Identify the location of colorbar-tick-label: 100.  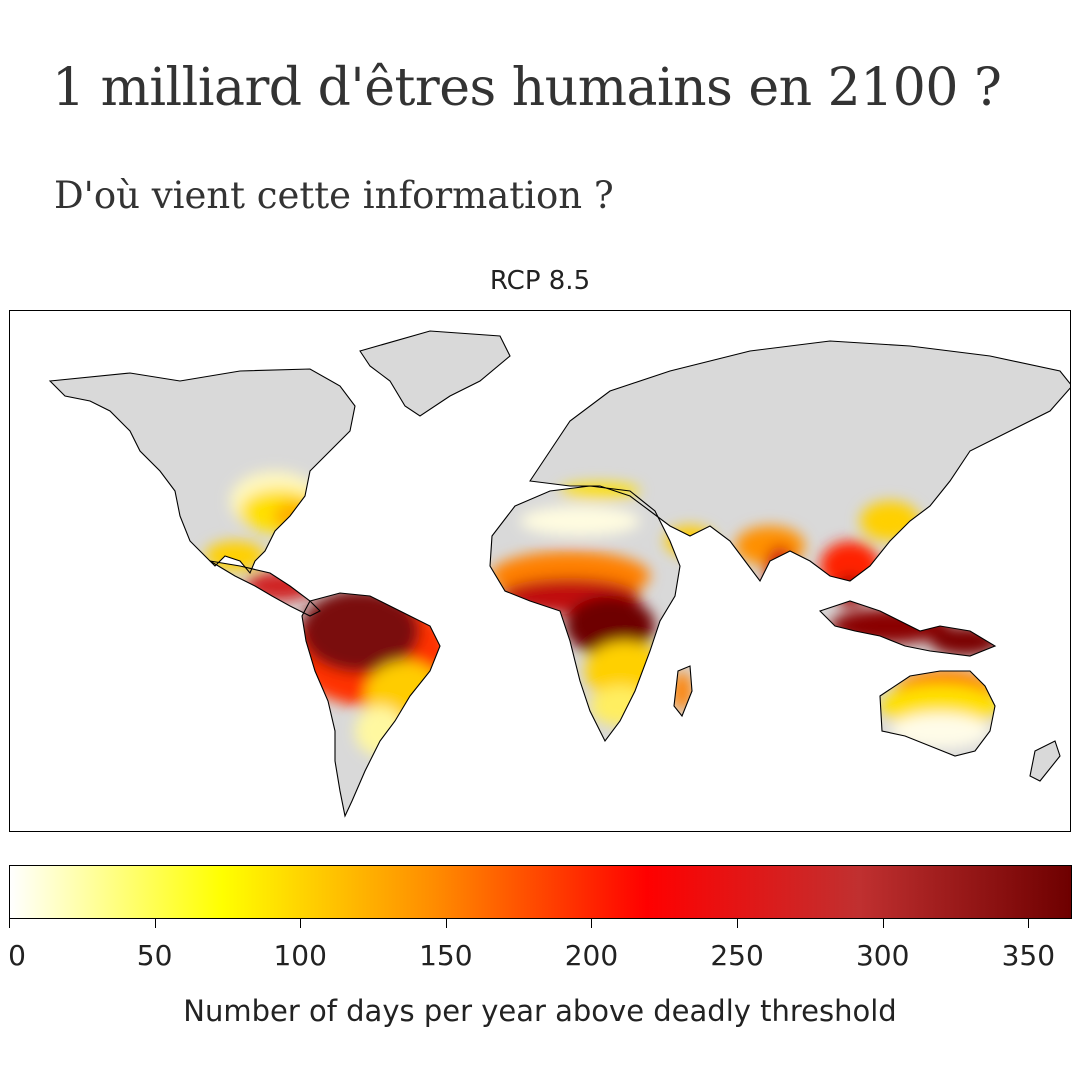
(300, 955).